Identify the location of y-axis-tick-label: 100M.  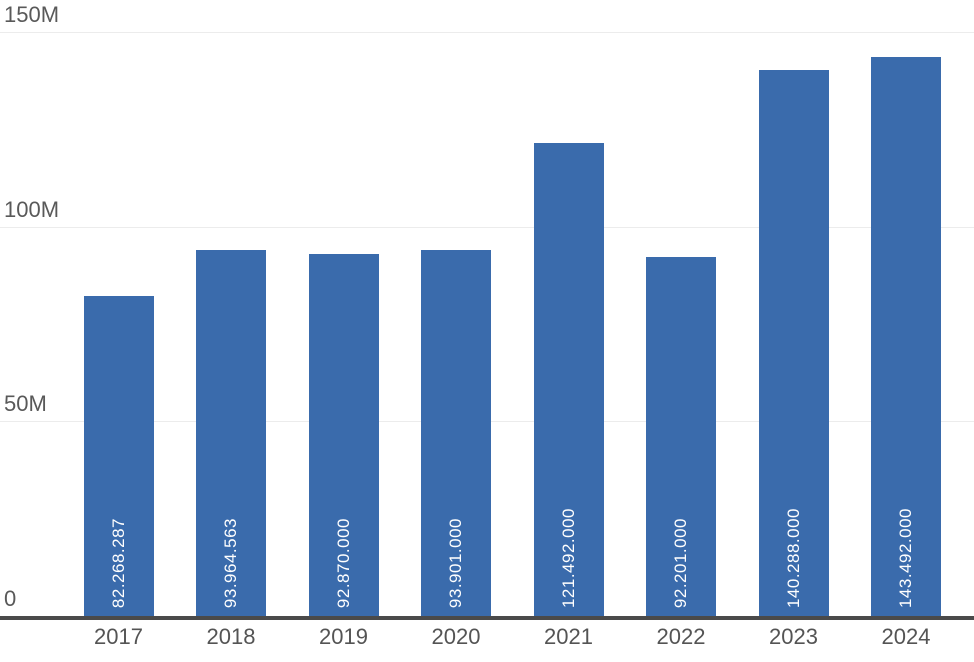
(32, 209).